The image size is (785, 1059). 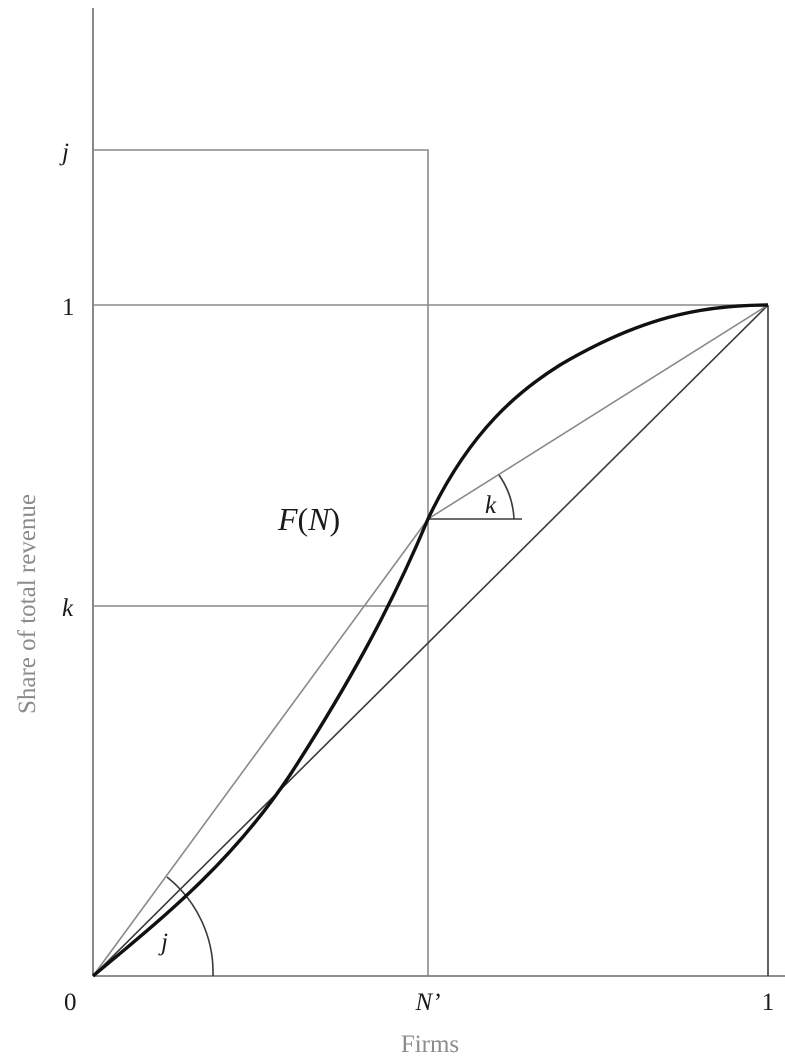 What do you see at coordinates (303, 519) in the screenshot?
I see `curve-label-open: (` at bounding box center [303, 519].